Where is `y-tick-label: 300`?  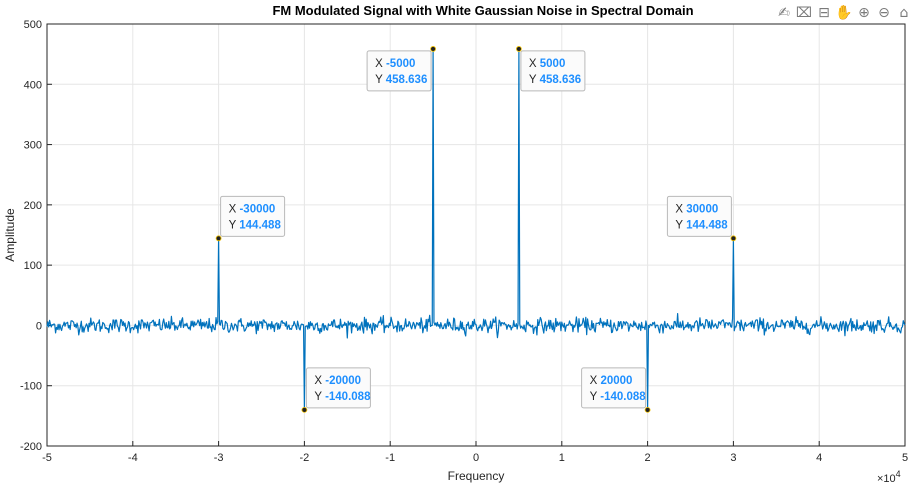 y-tick-label: 300 is located at coordinates (33, 146).